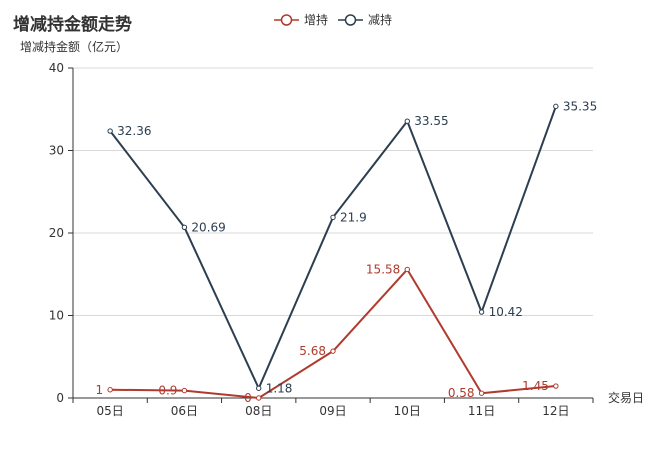 Image resolution: width=650 pixels, height=450 pixels. Describe the element at coordinates (56, 316) in the screenshot. I see `y-tick-label: 10` at that location.